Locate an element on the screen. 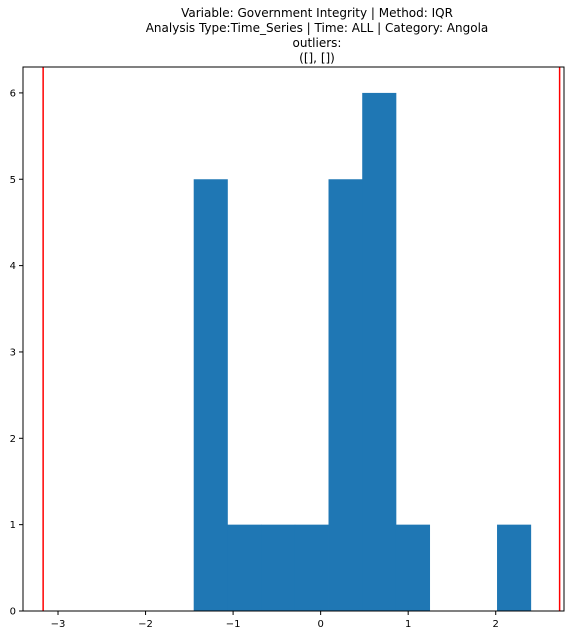 This screenshot has width=586, height=635. y-tick-label-0: 0 is located at coordinates (13, 612).